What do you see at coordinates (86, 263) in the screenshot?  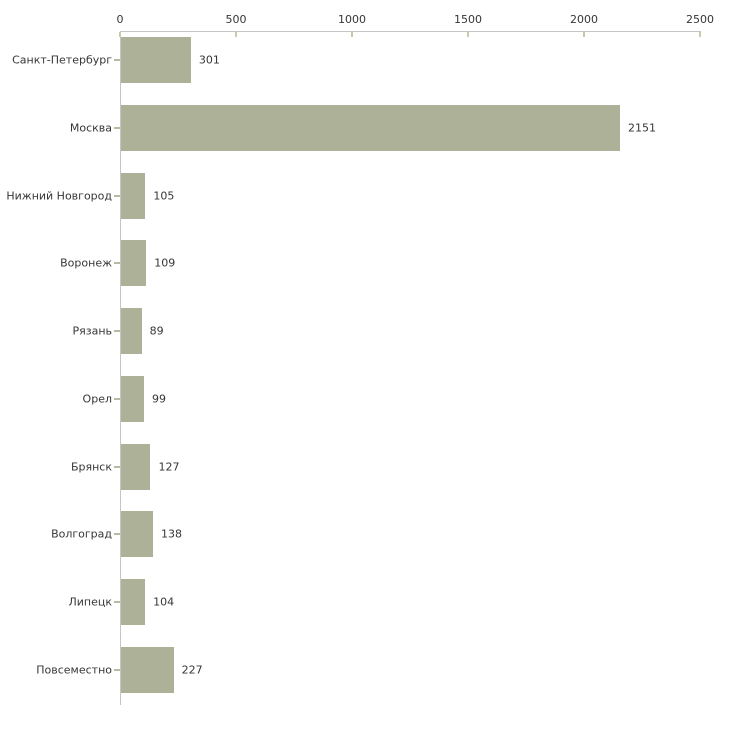 I see `category-label: Воронеж` at bounding box center [86, 263].